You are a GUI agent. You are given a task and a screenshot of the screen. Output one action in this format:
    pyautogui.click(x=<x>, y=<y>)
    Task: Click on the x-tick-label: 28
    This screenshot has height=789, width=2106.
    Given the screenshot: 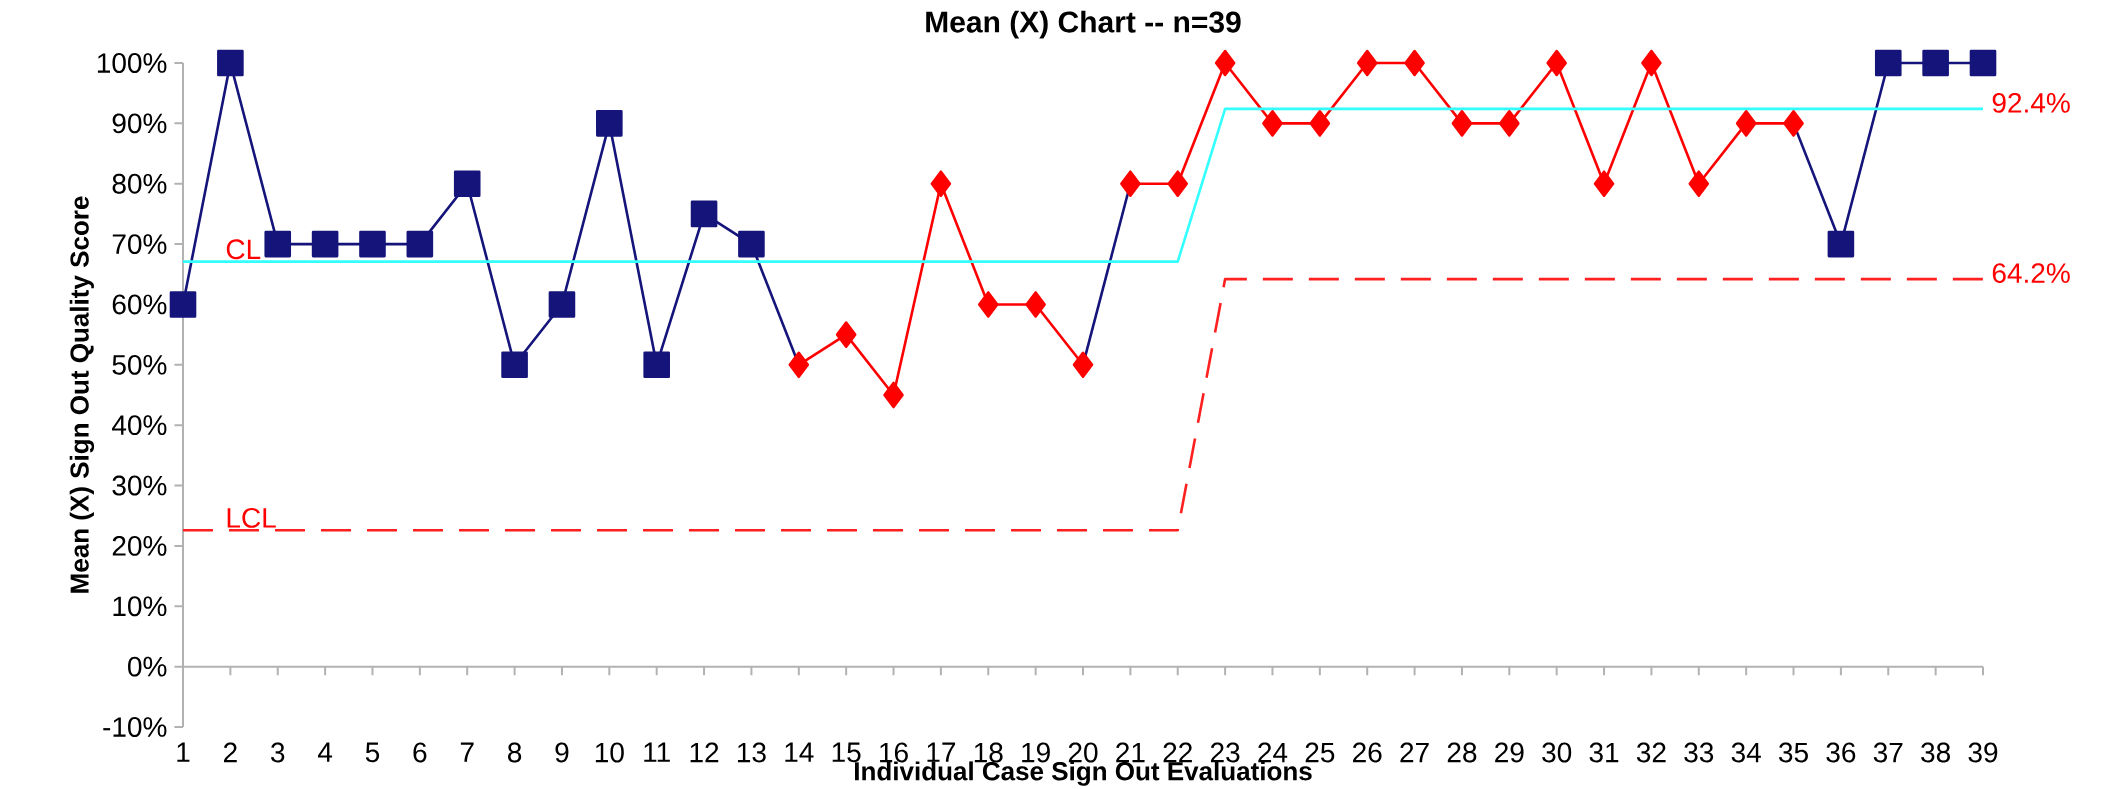 What is the action you would take?
    pyautogui.click(x=1462, y=752)
    